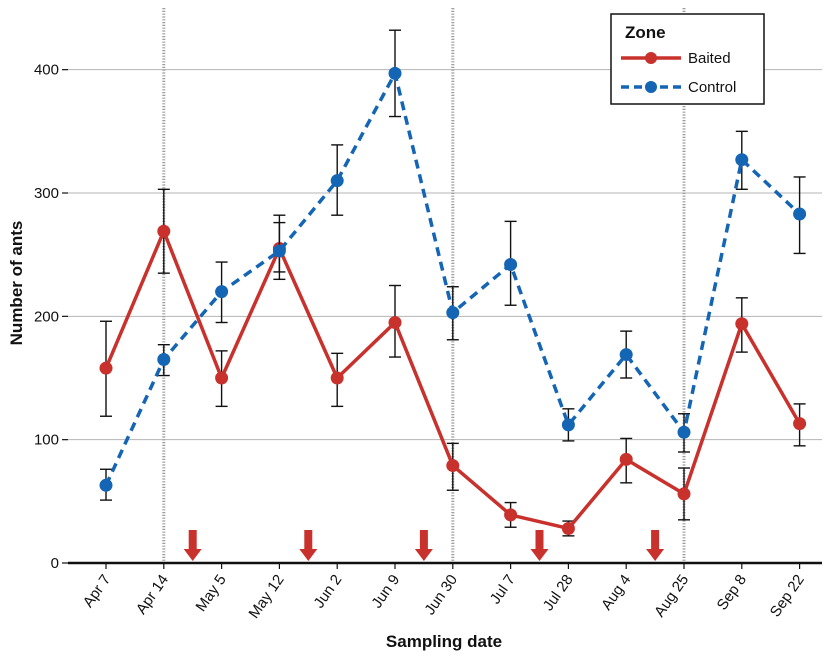 This screenshot has height=657, width=827. Describe the element at coordinates (97, 591) in the screenshot. I see `x-tick-label: Apr 7` at that location.